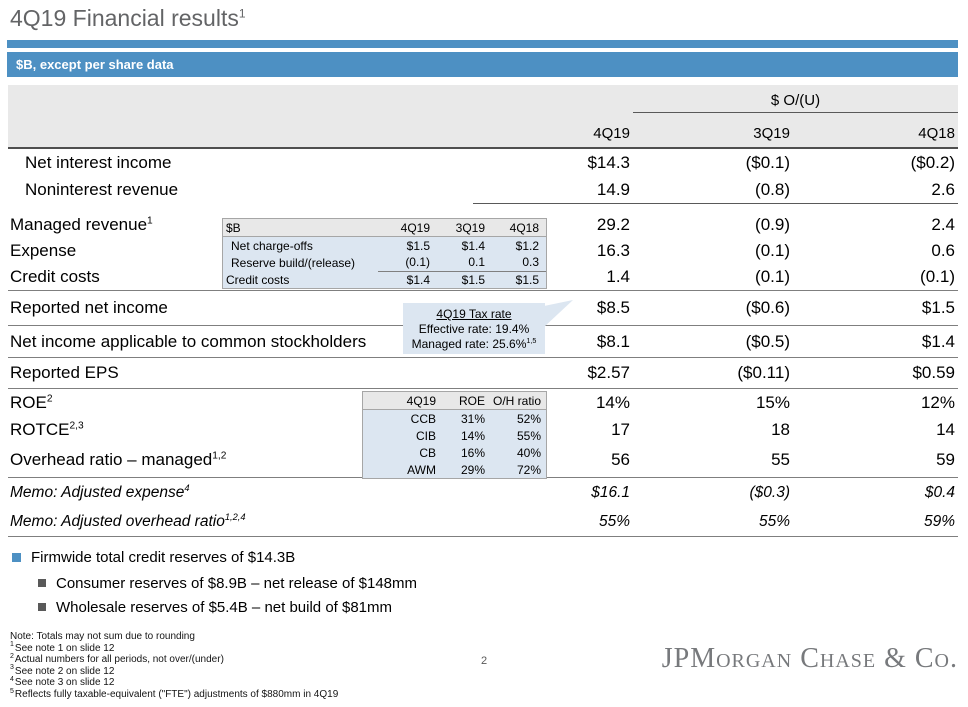  Describe the element at coordinates (618, 276) in the screenshot. I see `cell-4q19: 1.4` at that location.